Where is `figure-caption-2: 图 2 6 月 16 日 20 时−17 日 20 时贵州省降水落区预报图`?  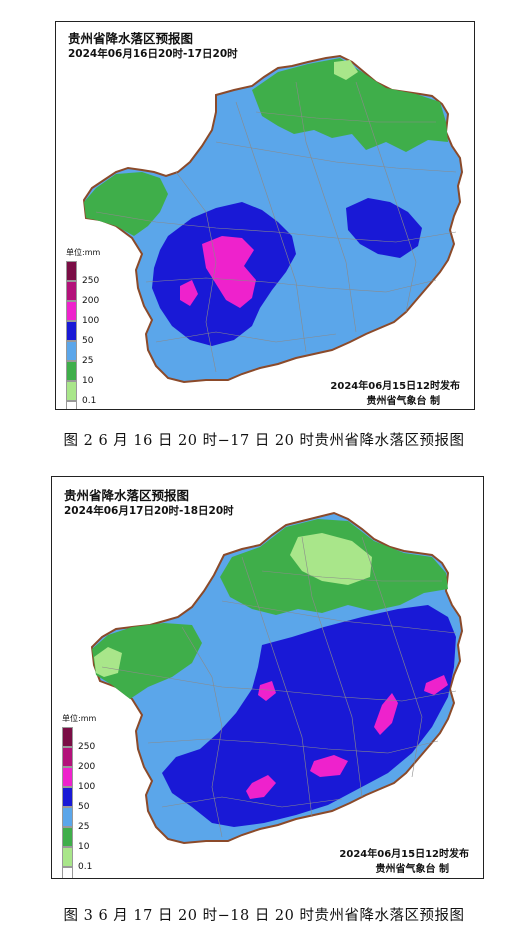 figure-caption-2: 图 2 6 月 16 日 20 时−17 日 20 时贵州省降水落区预报图 is located at coordinates (264, 441).